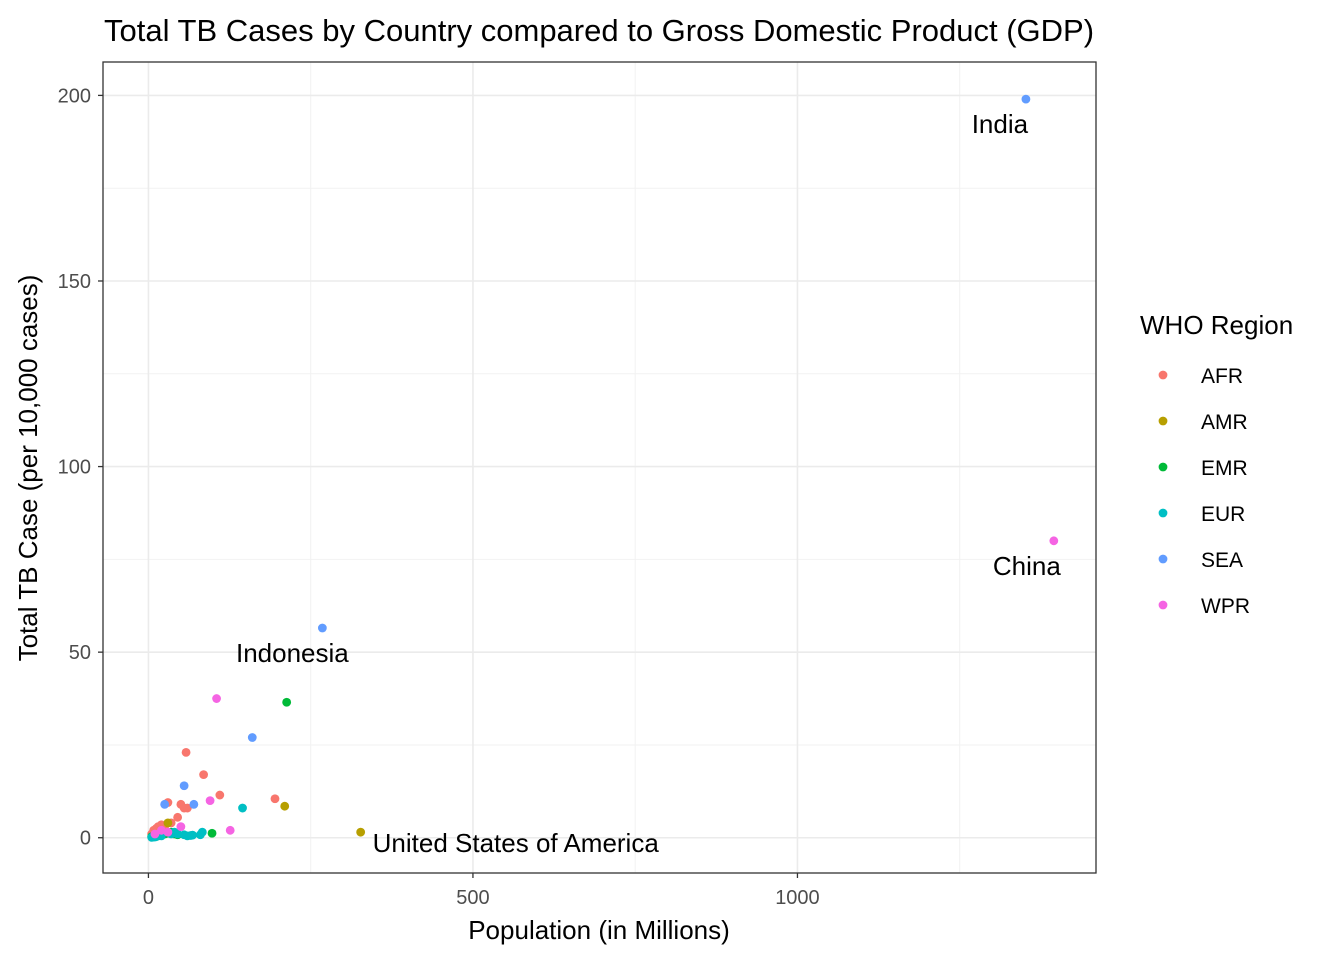 The height and width of the screenshot is (960, 1344). I want to click on legend-key-eur, so click(1163, 513).